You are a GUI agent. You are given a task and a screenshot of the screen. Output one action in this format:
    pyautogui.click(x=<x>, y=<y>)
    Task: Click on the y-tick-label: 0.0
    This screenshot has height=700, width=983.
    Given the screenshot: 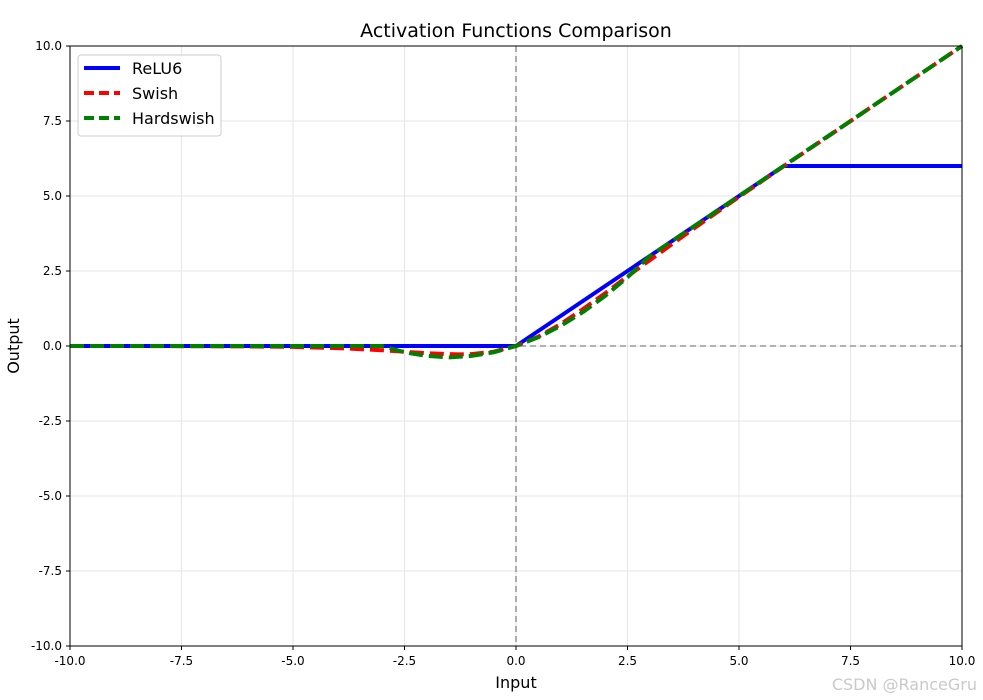 What is the action you would take?
    pyautogui.click(x=52, y=346)
    